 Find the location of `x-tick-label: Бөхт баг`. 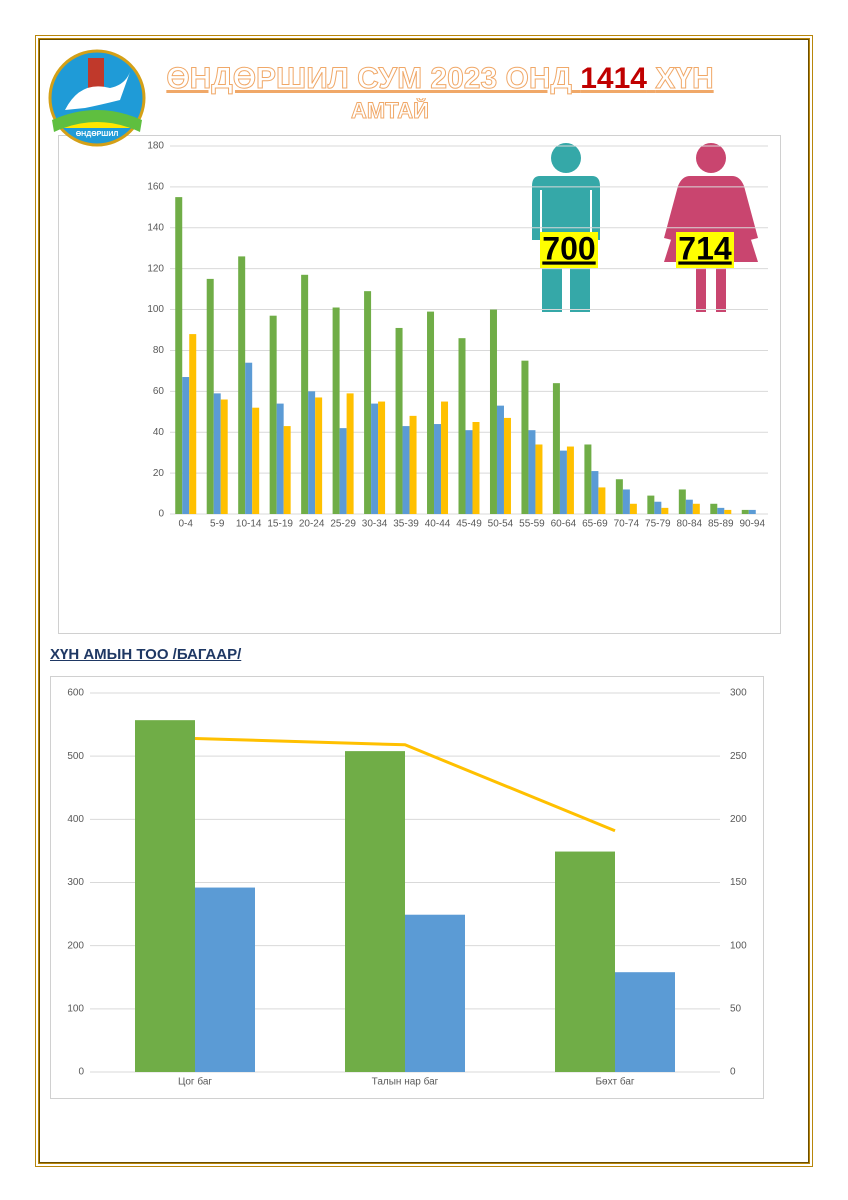

x-tick-label: Бөхт баг is located at coordinates (614, 1082).